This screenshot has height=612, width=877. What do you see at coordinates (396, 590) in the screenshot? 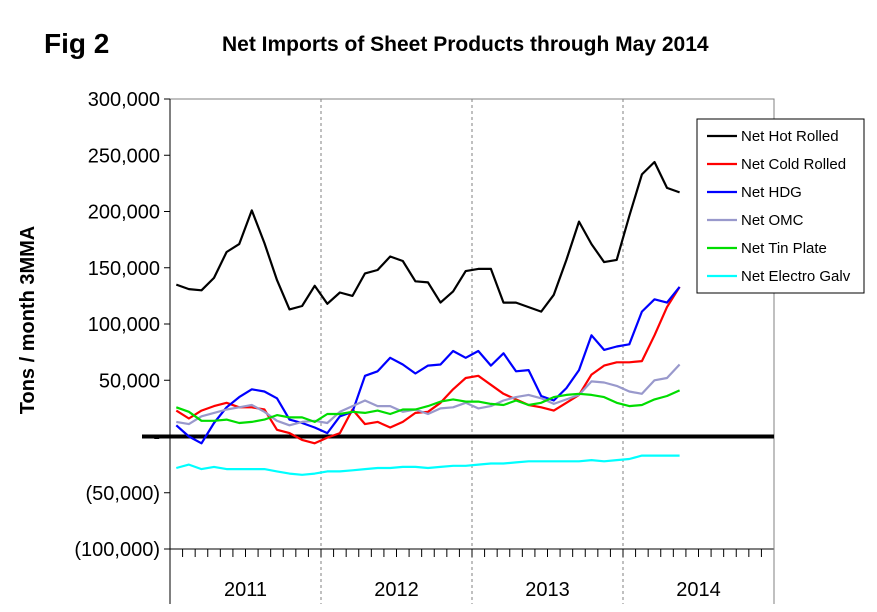
I see `x-year-label: 2012` at bounding box center [396, 590].